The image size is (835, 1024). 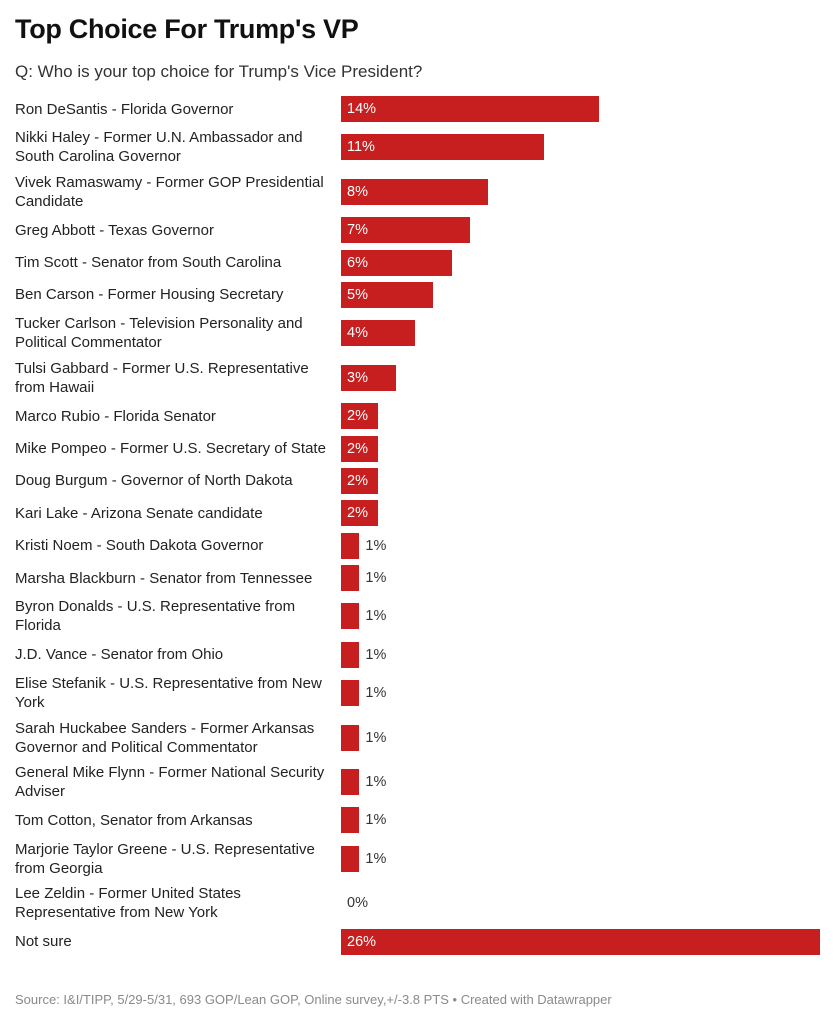 I want to click on bar-area: 14%, so click(x=580, y=109).